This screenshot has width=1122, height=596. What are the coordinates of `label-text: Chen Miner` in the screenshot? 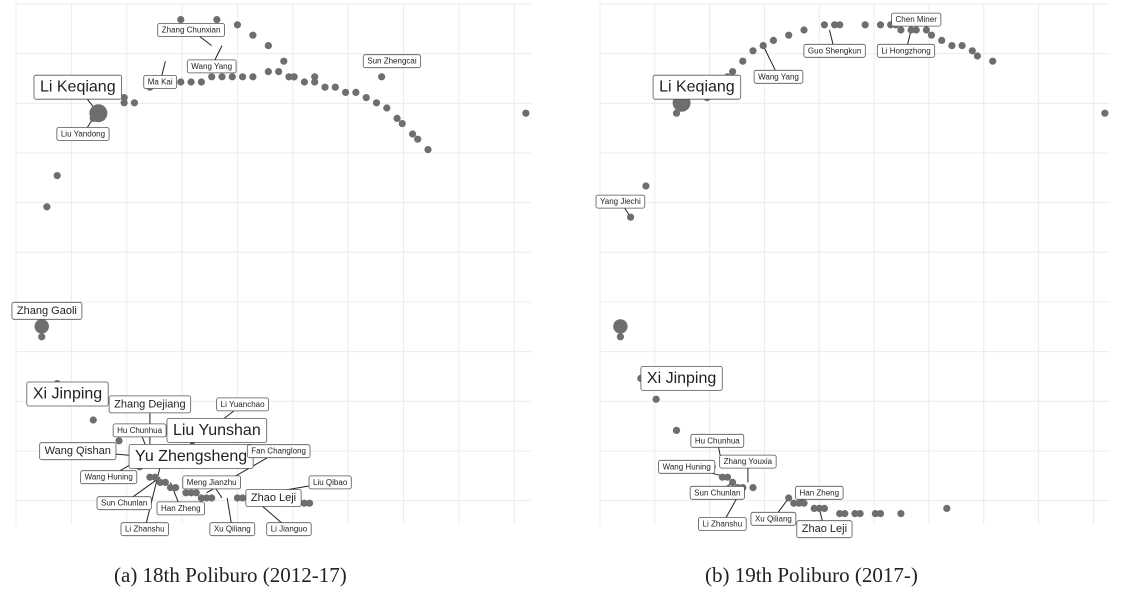 It's located at (917, 19).